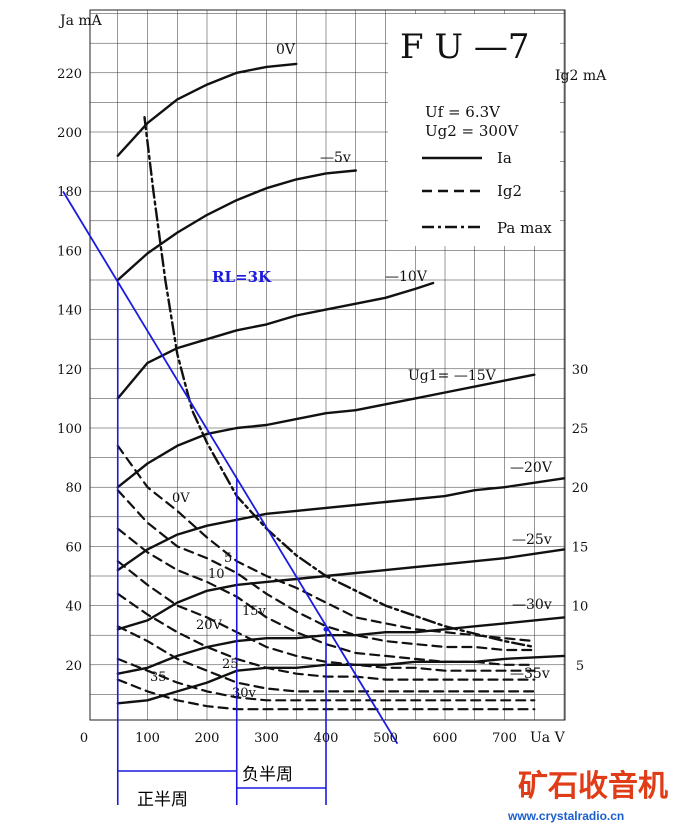  I want to click on x-tick-label: 100, so click(147, 738).